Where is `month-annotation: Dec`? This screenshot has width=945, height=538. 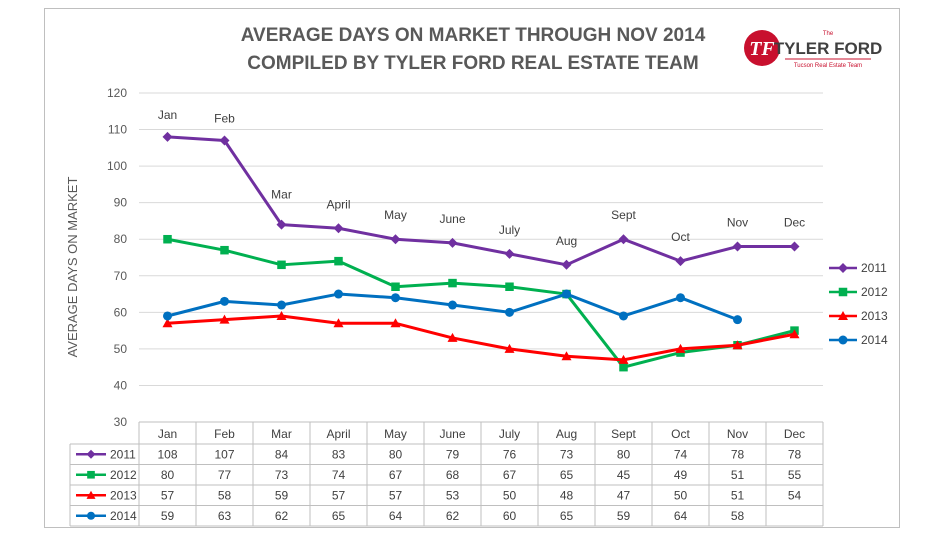
month-annotation: Dec is located at coordinates (794, 223).